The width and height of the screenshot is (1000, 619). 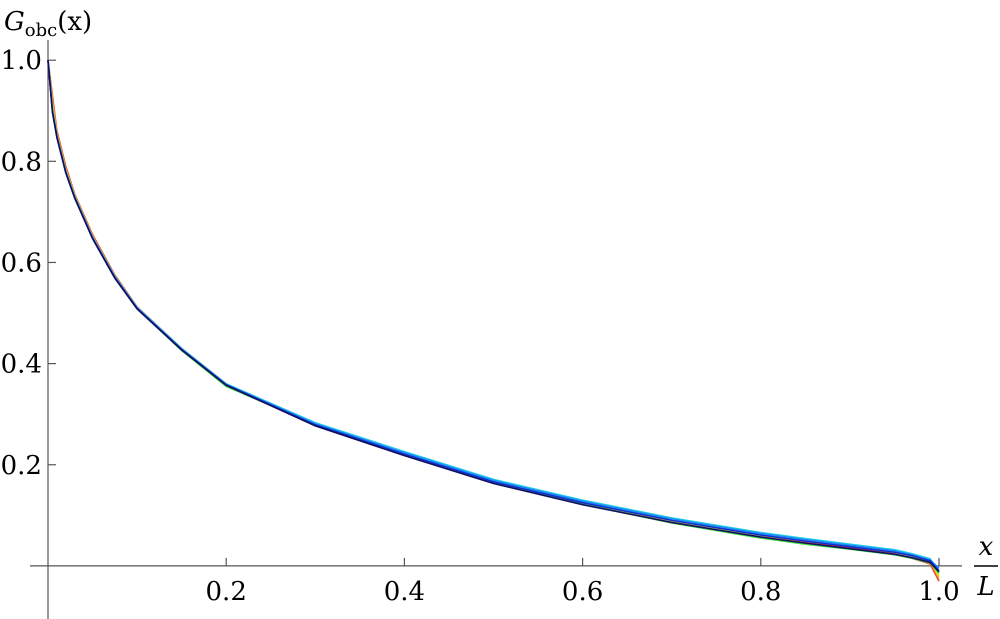 I want to click on y-label-main: G, so click(x=14, y=22).